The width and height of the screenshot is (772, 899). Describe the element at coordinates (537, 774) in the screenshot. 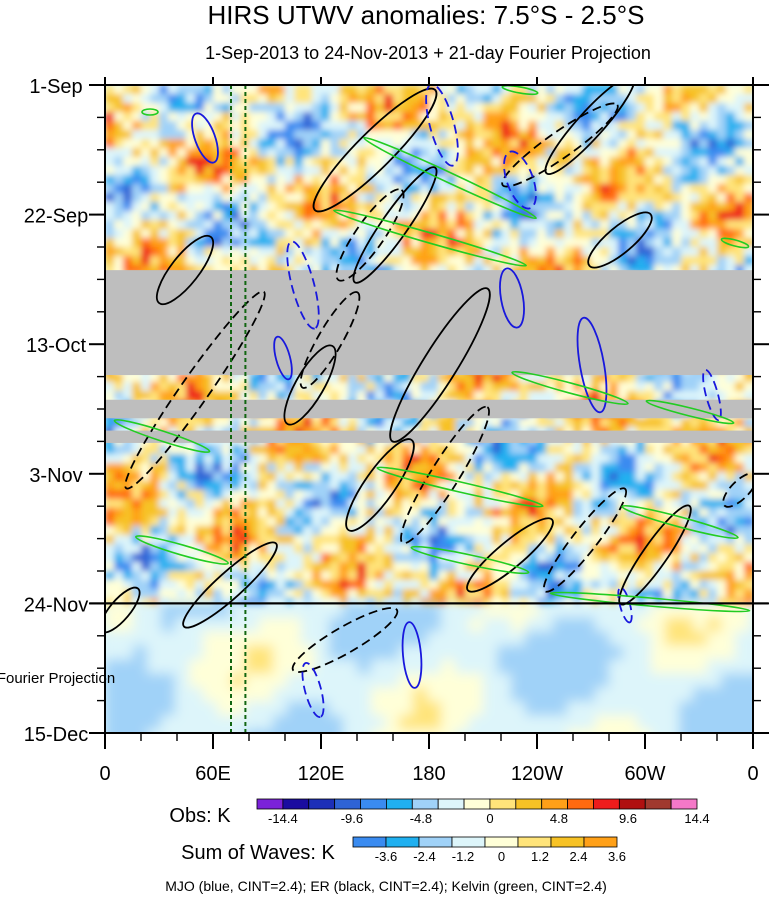

I see `x-tick-label: 120W` at that location.